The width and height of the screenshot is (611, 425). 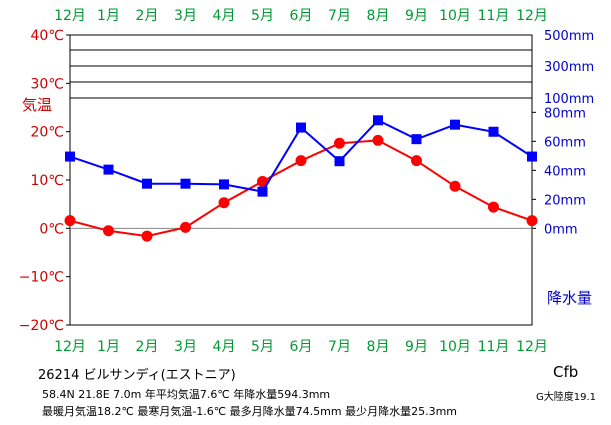 I want to click on precip-tick-label: 60mm, so click(x=565, y=142).